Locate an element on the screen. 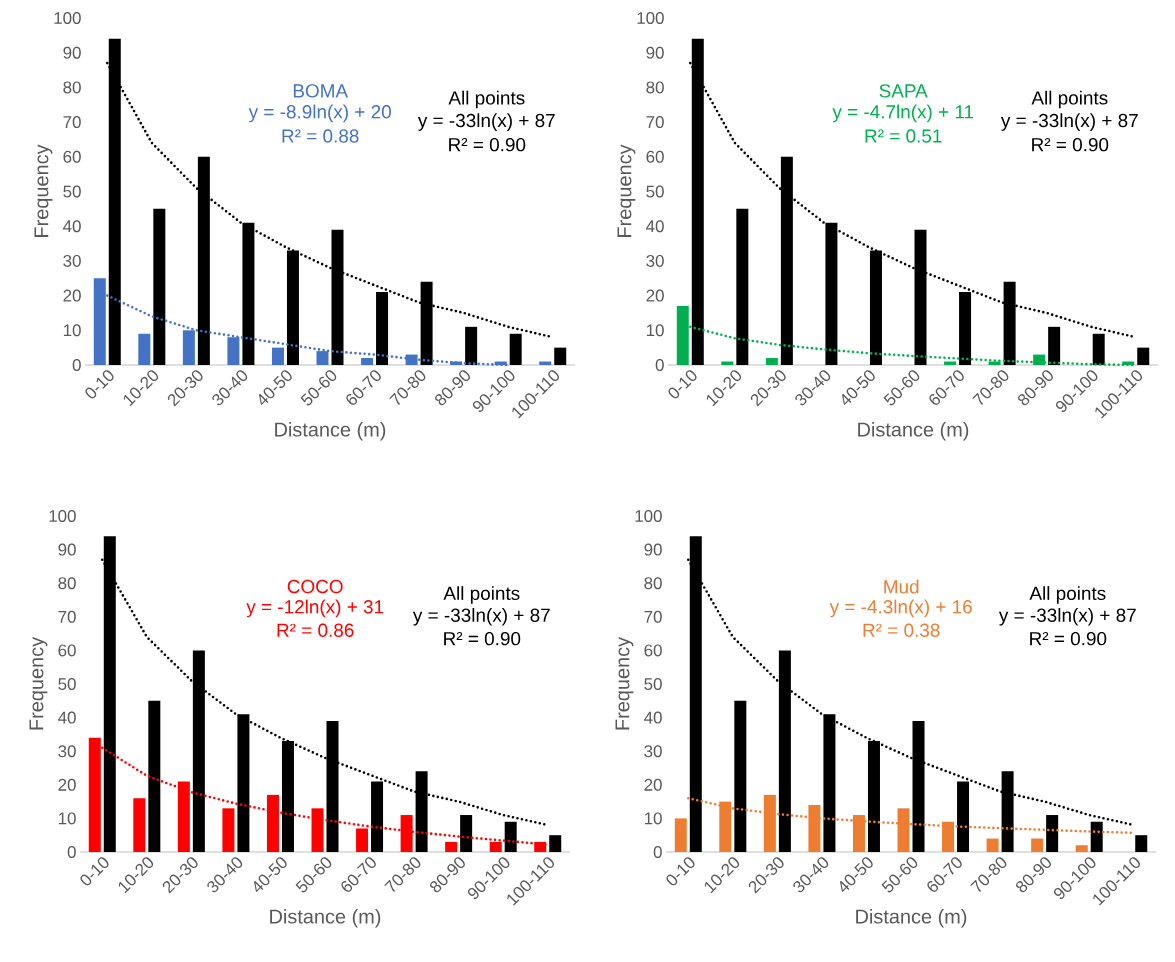  annotation: y = -8.9ln(x) + 20 is located at coordinates (319, 113).